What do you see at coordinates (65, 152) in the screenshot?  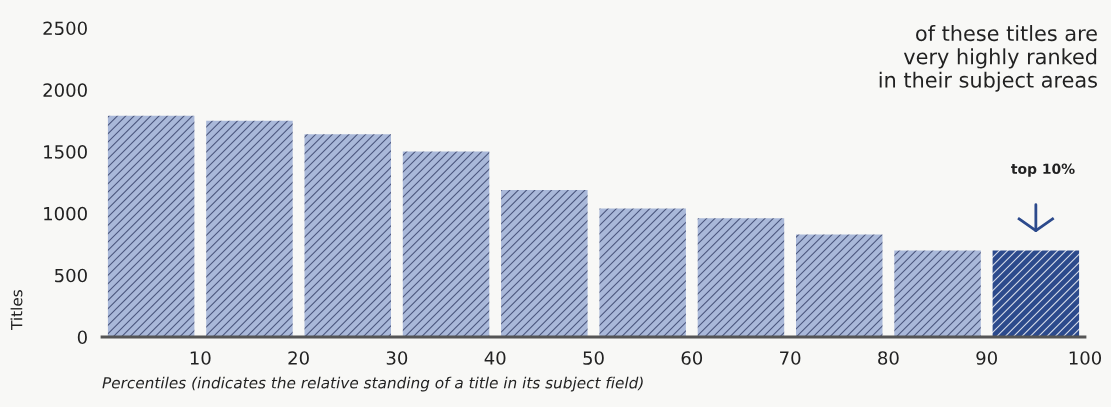 I see `y-tick-label: 1500` at bounding box center [65, 152].